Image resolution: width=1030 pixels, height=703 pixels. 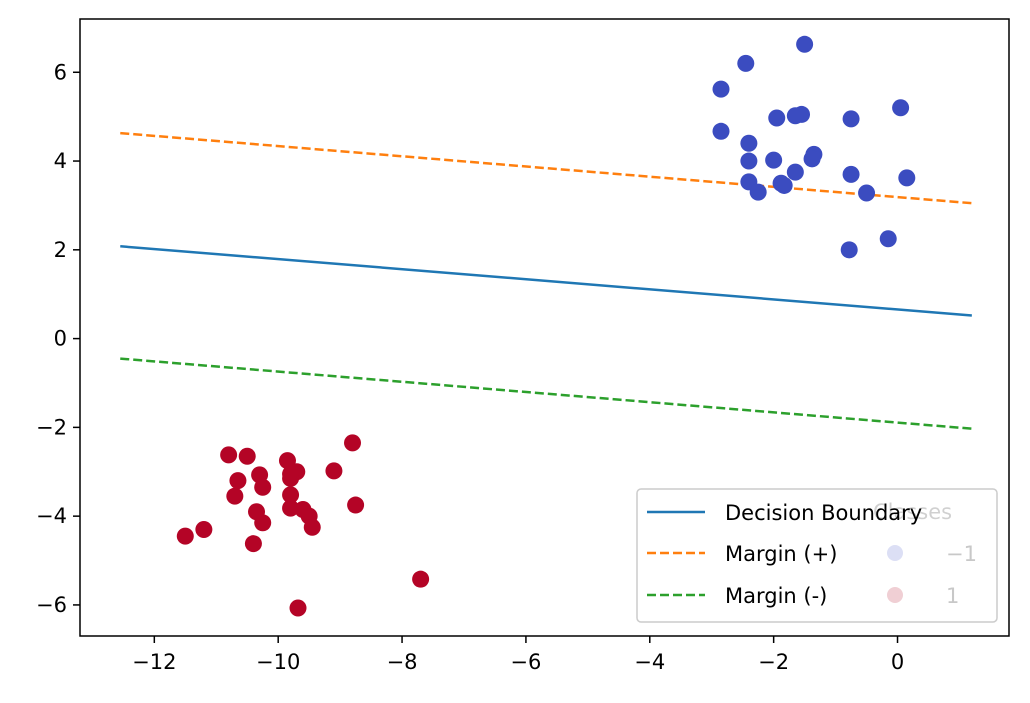 What do you see at coordinates (154, 662) in the screenshot?
I see `x-tick-label: −12` at bounding box center [154, 662].